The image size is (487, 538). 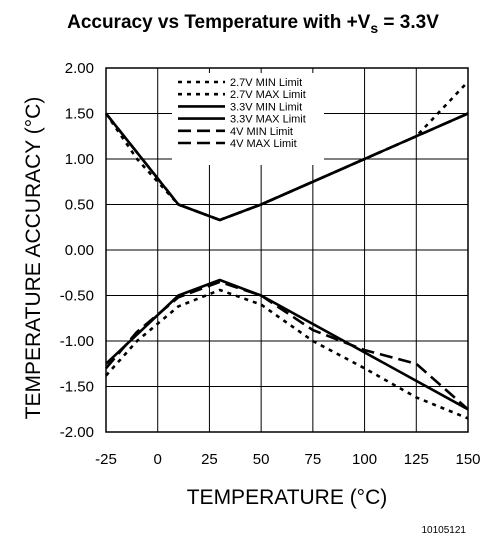 I want to click on y-tick-label: 2.00, so click(x=79, y=68).